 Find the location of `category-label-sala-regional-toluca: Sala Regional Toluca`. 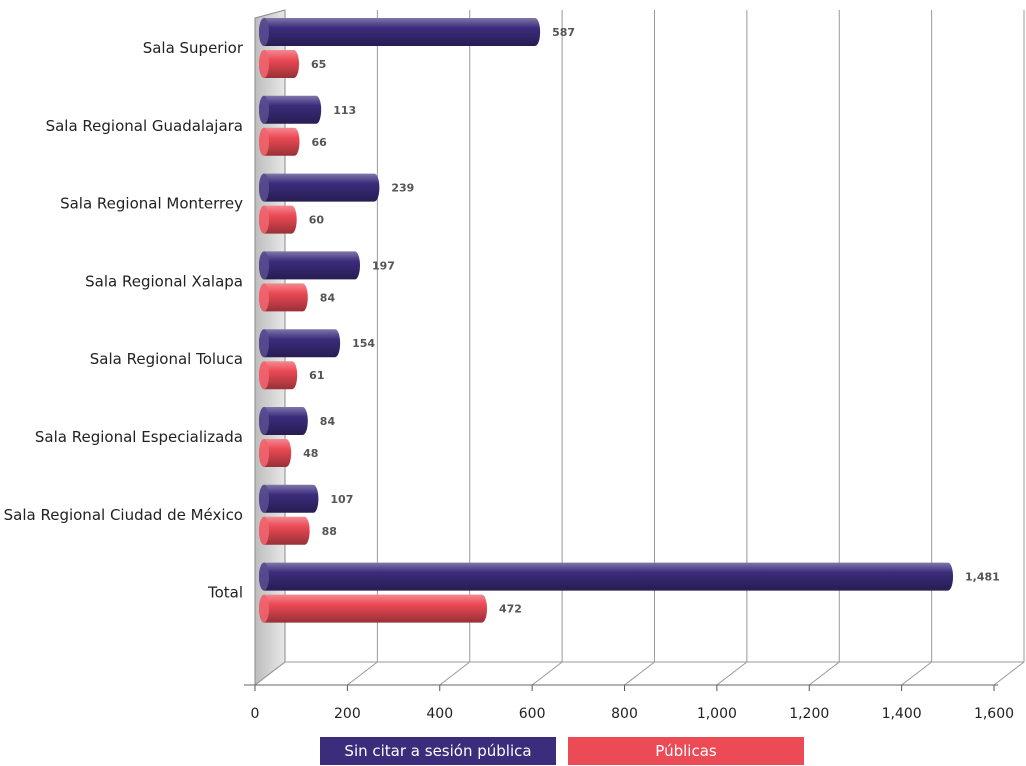

category-label-sala-regional-toluca: Sala Regional Toluca is located at coordinates (166, 359).